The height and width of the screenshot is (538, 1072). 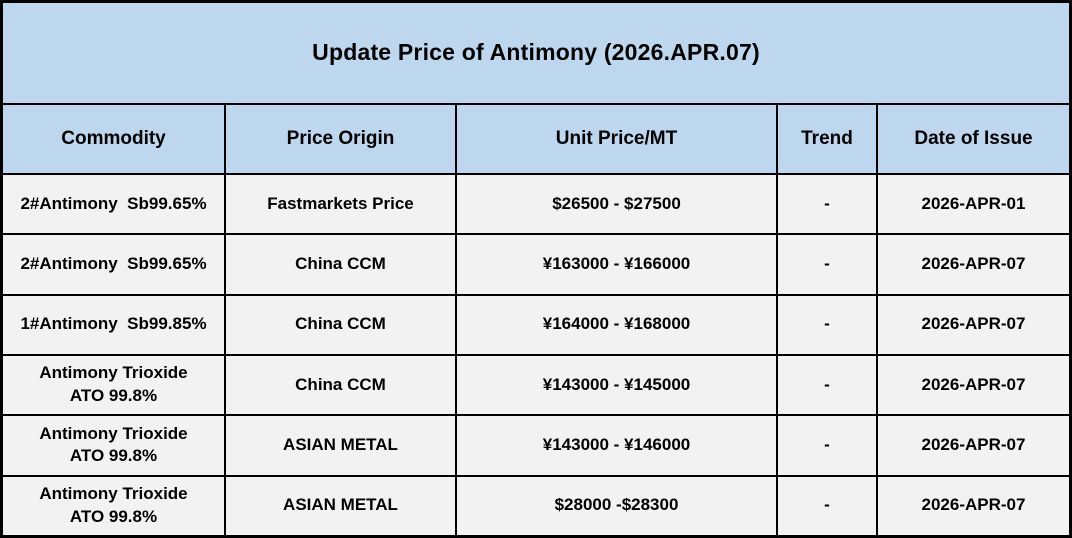 What do you see at coordinates (340, 139) in the screenshot?
I see `column-header-price-origin: Price Origin` at bounding box center [340, 139].